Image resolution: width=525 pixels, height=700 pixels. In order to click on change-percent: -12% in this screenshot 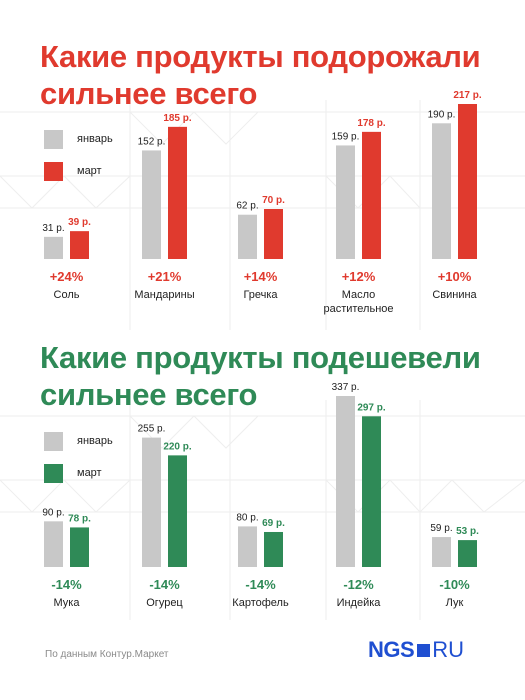, I will do `click(358, 584)`.